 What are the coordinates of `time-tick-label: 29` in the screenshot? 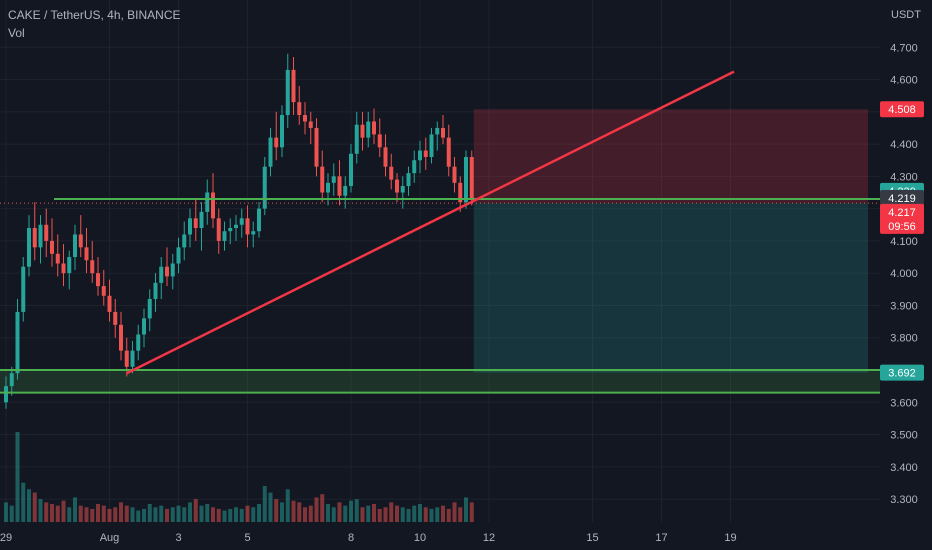 It's located at (6, 538).